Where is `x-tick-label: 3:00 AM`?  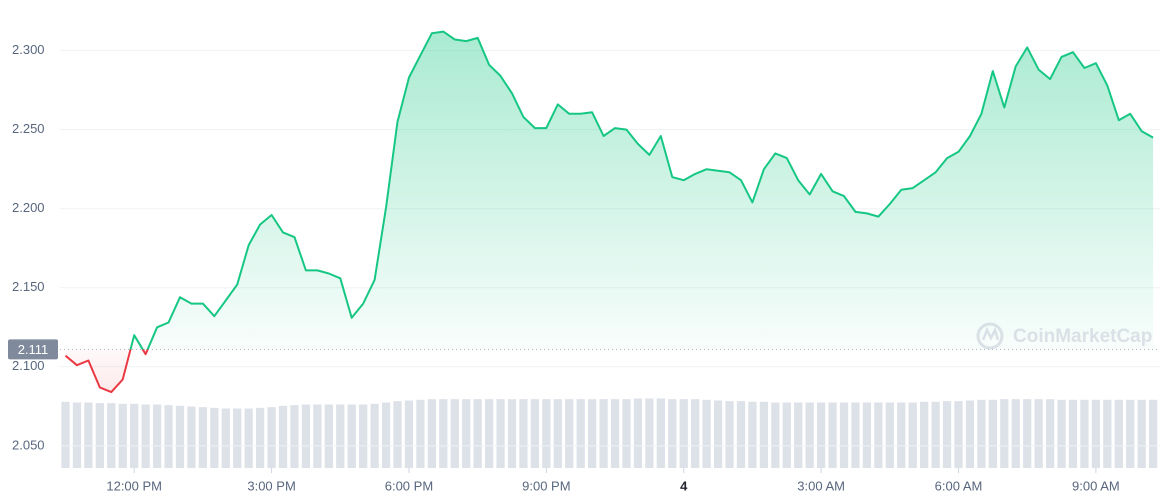
x-tick-label: 3:00 AM is located at coordinates (821, 485).